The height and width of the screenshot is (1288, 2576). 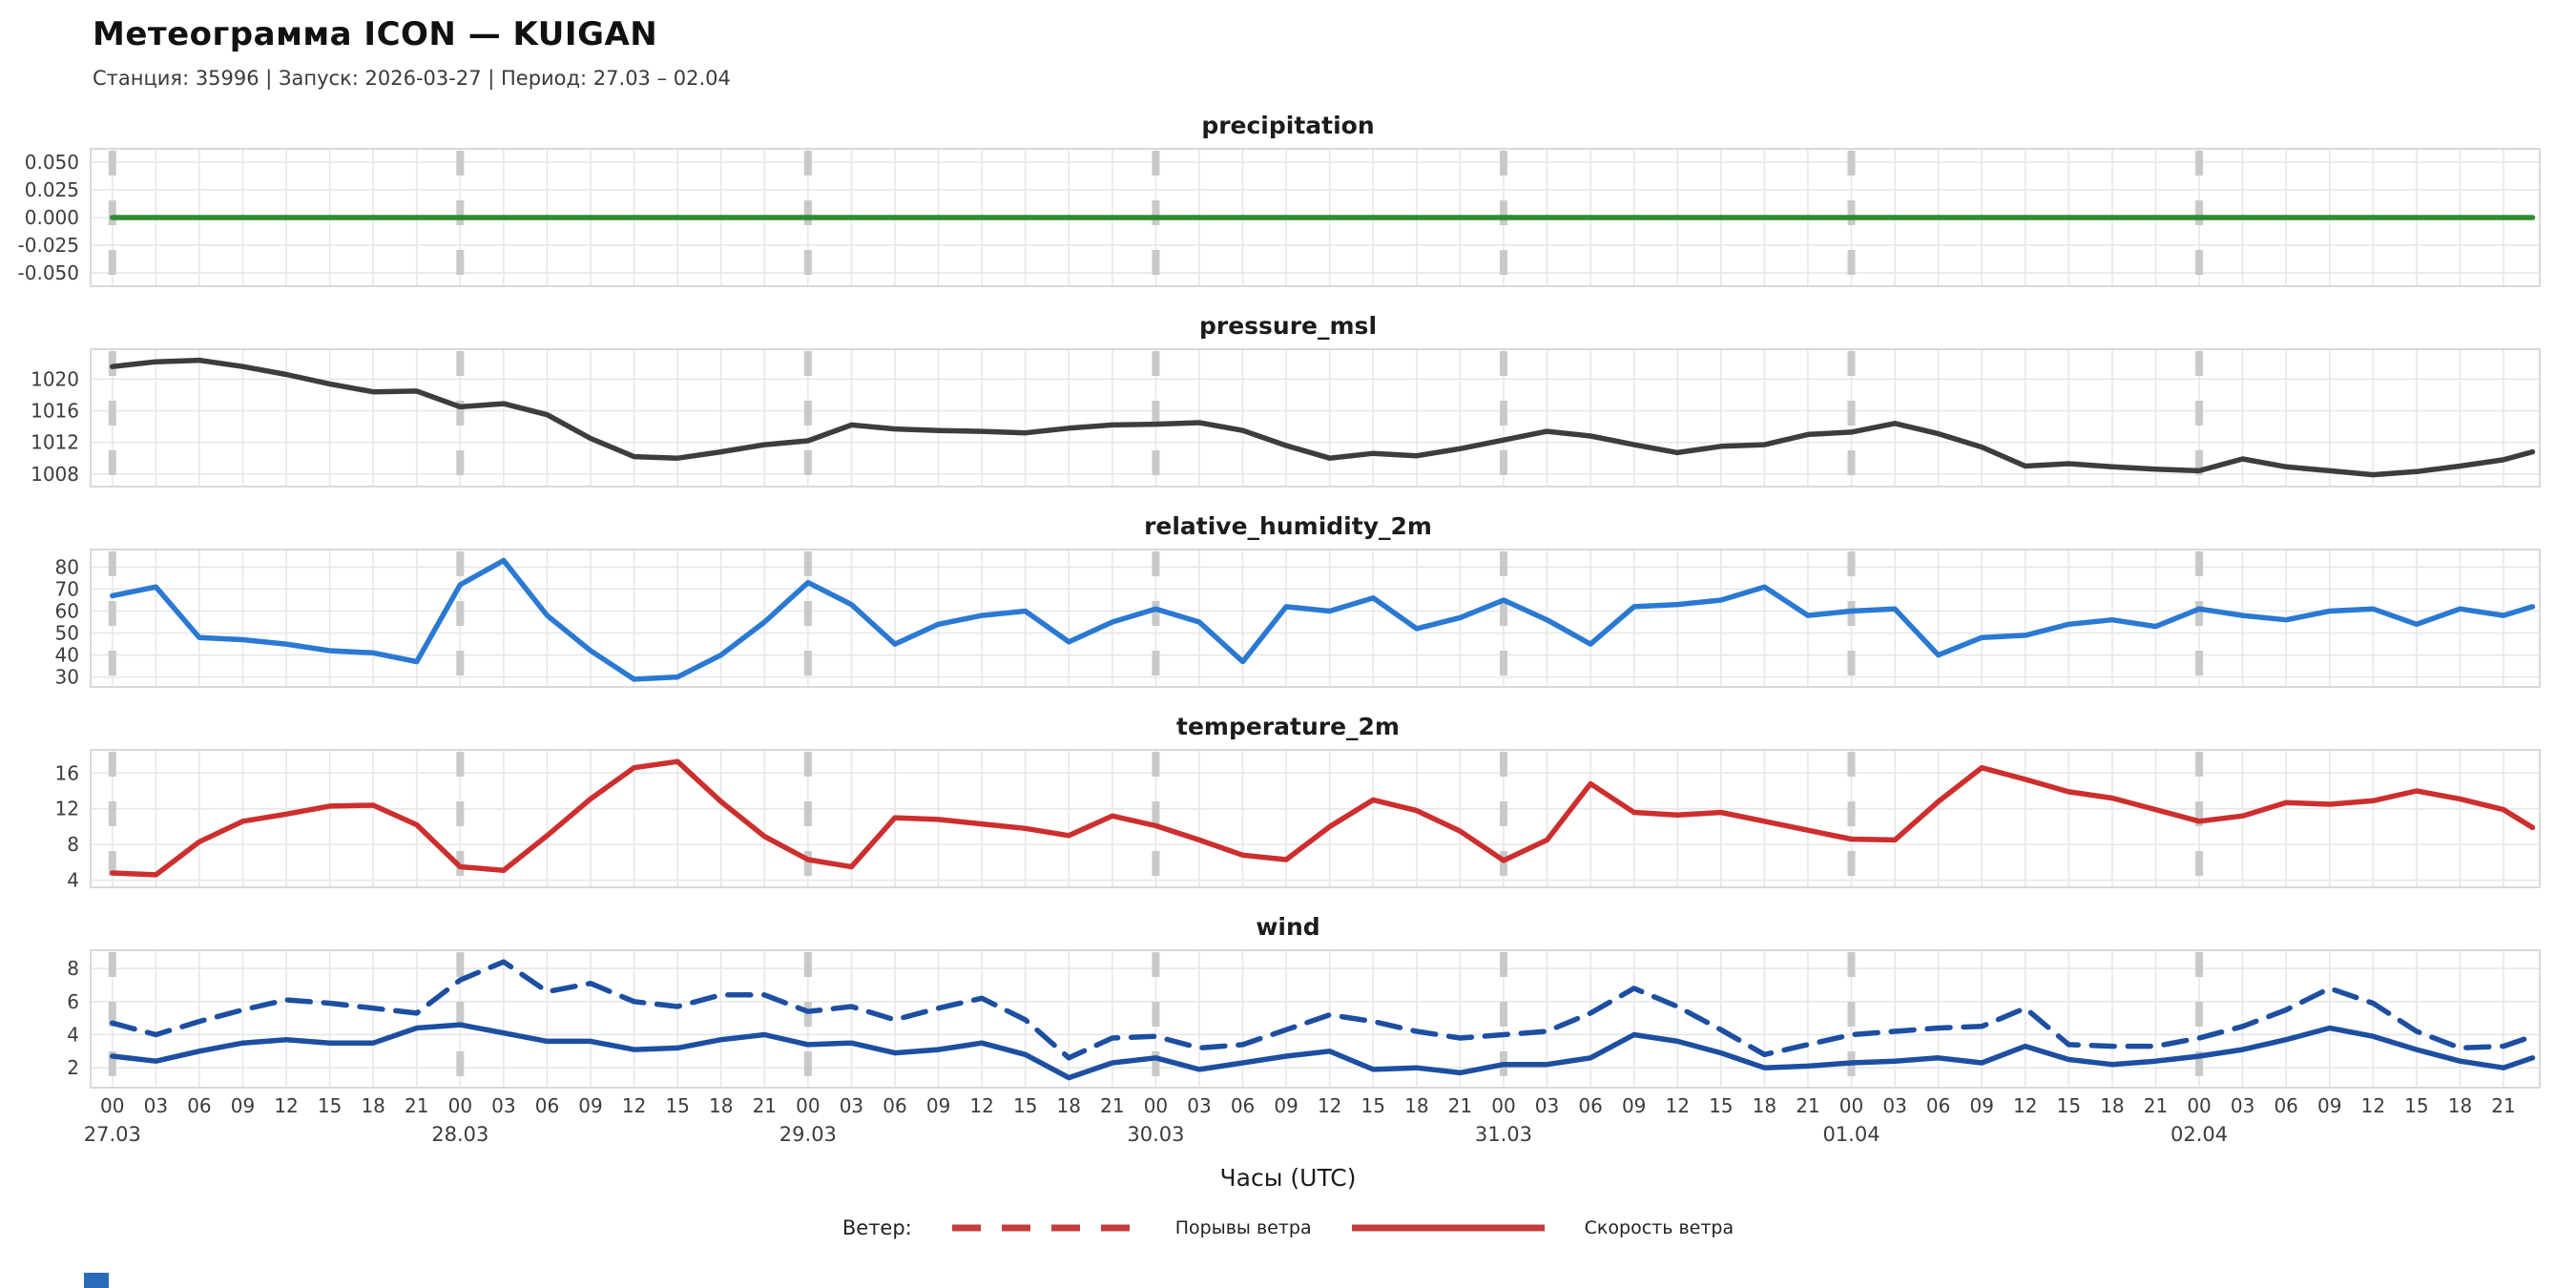 I want to click on svg-text: 80, so click(x=67, y=566).